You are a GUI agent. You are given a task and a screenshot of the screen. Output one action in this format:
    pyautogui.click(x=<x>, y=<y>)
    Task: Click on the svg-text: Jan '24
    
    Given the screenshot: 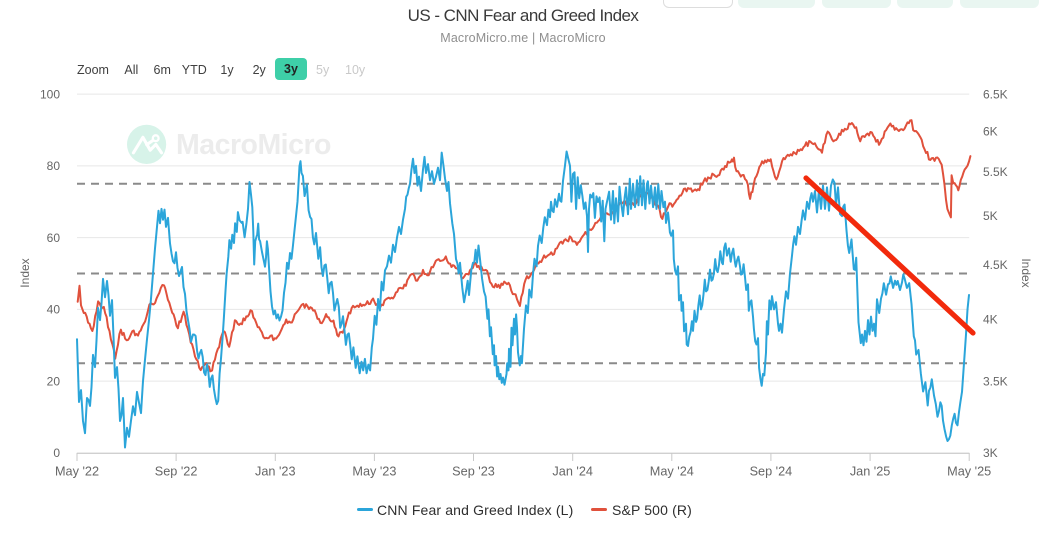 What is the action you would take?
    pyautogui.click(x=572, y=472)
    